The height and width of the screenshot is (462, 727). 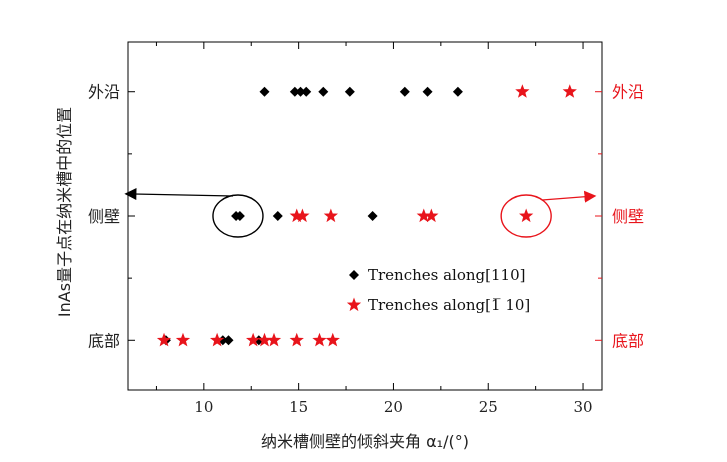 I want to click on x-tick-label: 25, so click(x=488, y=407).